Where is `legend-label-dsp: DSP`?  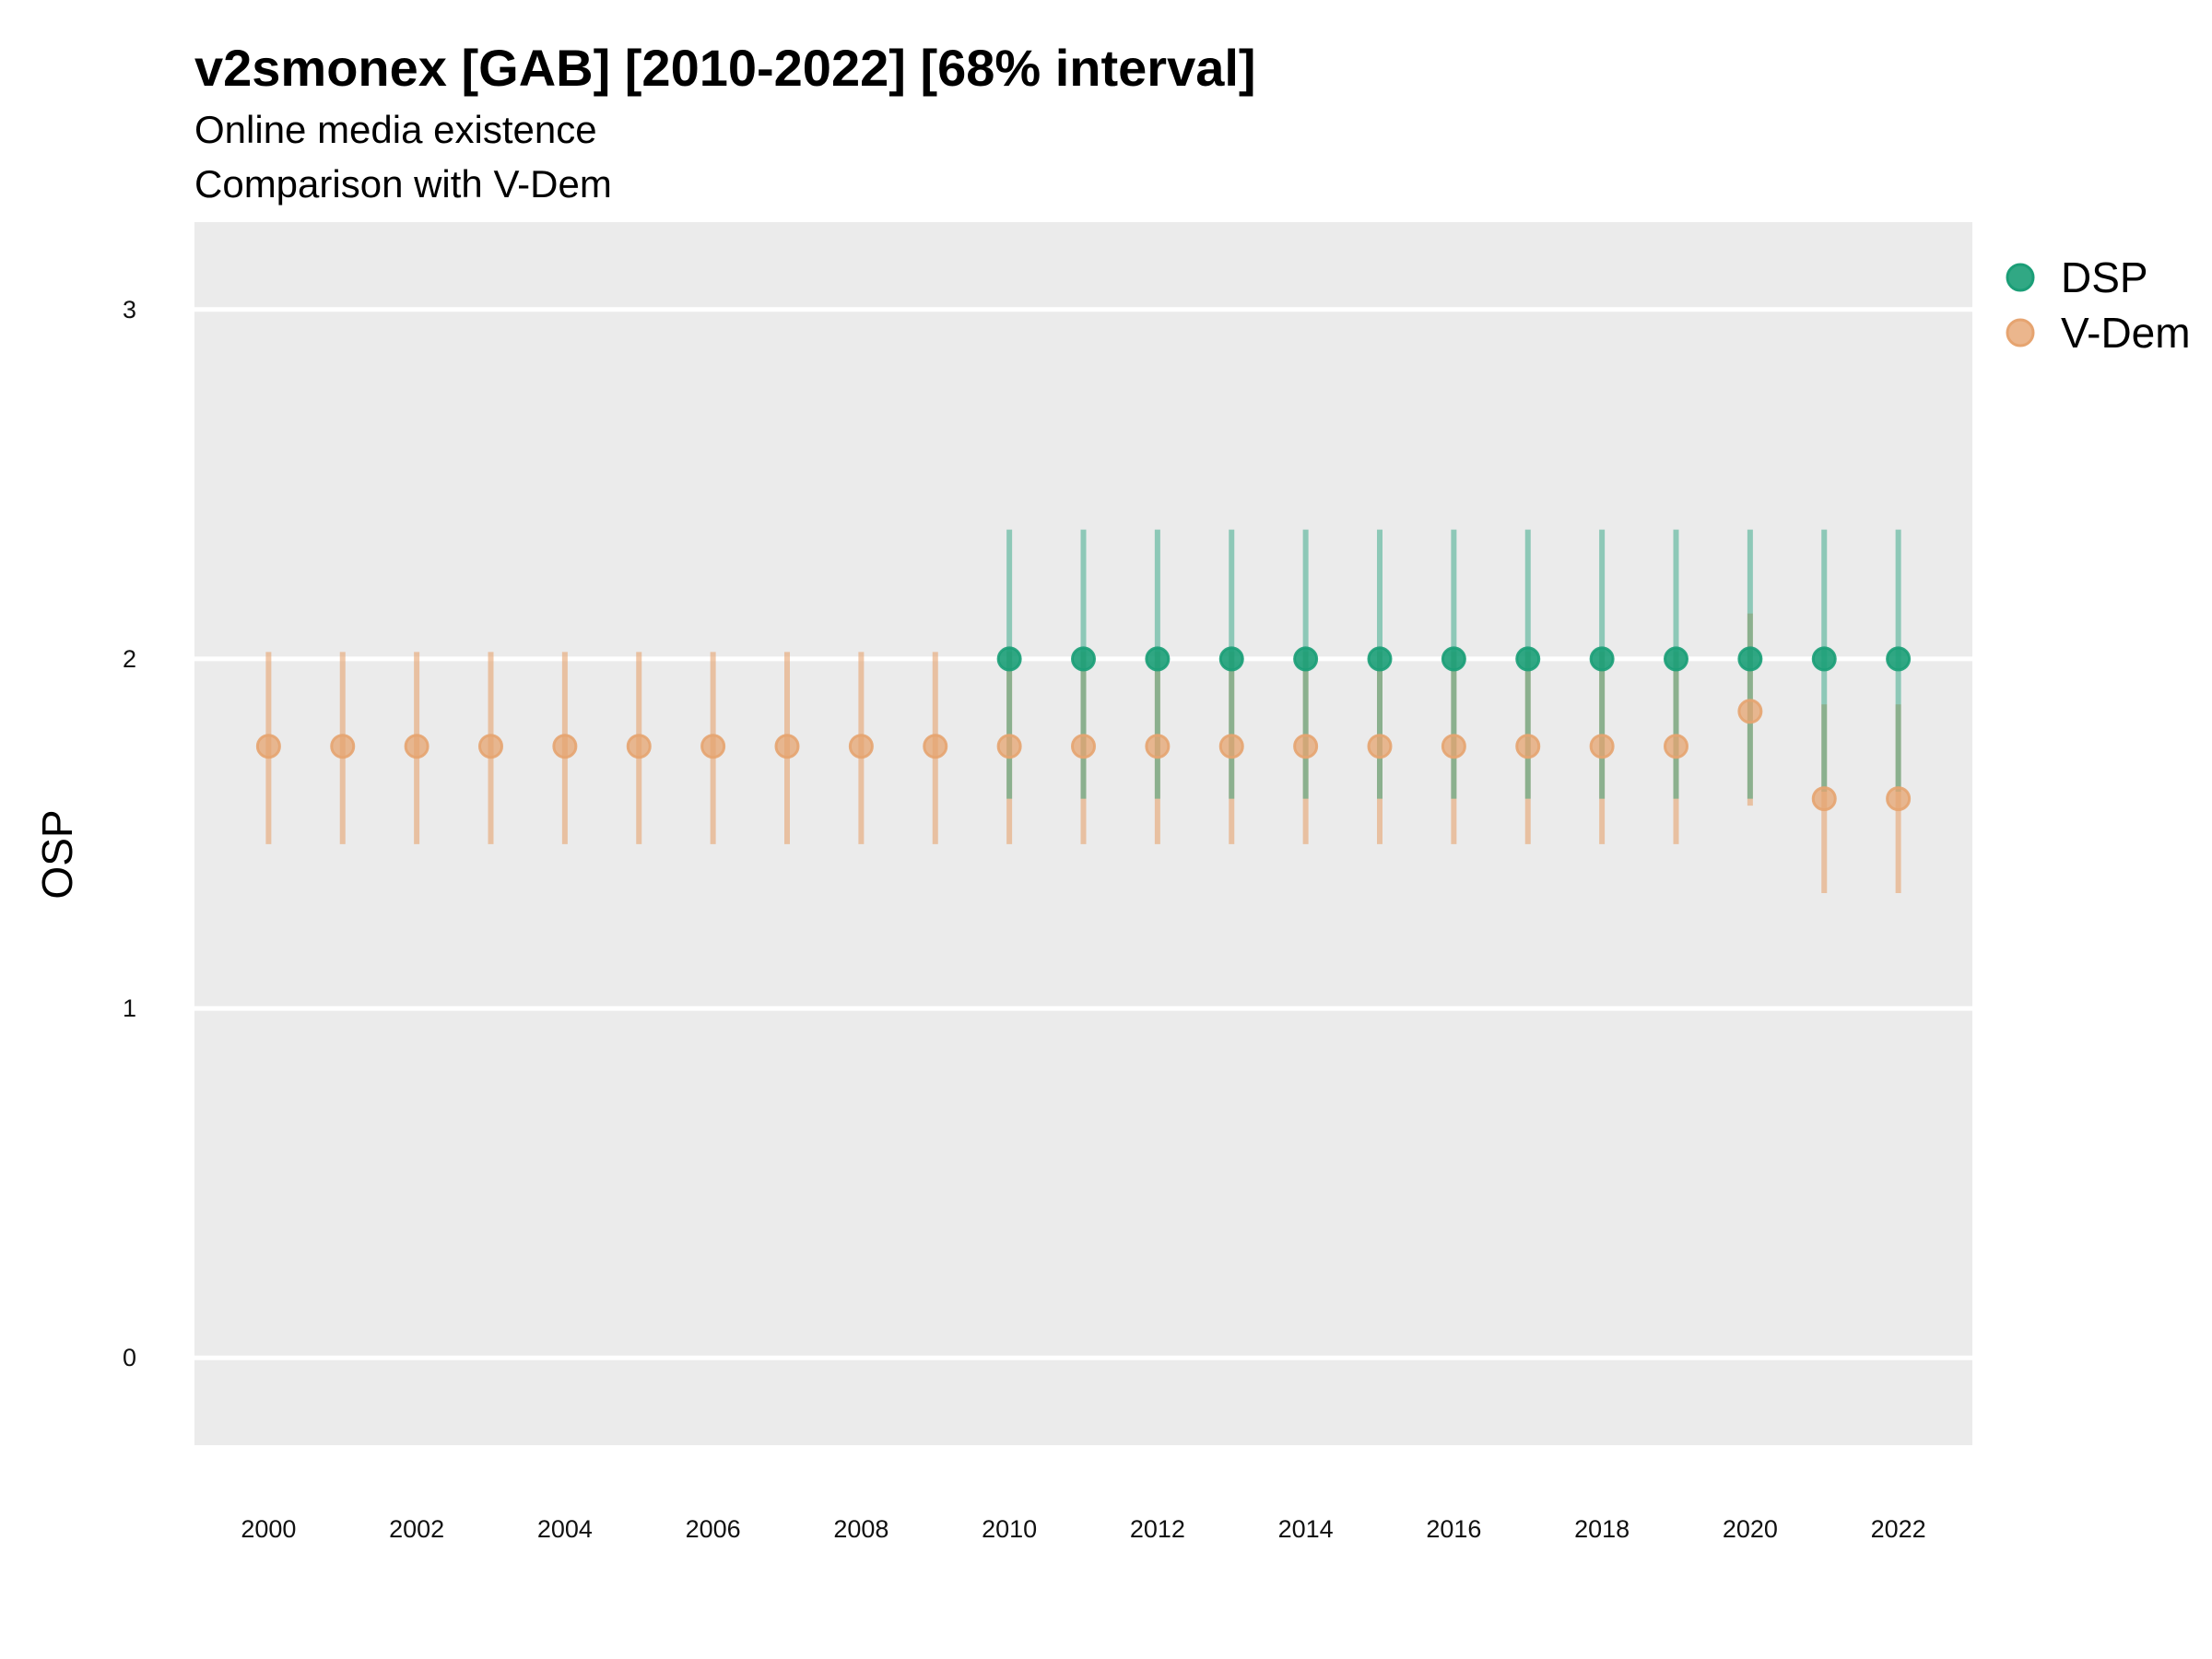 legend-label-dsp: DSP is located at coordinates (2104, 277).